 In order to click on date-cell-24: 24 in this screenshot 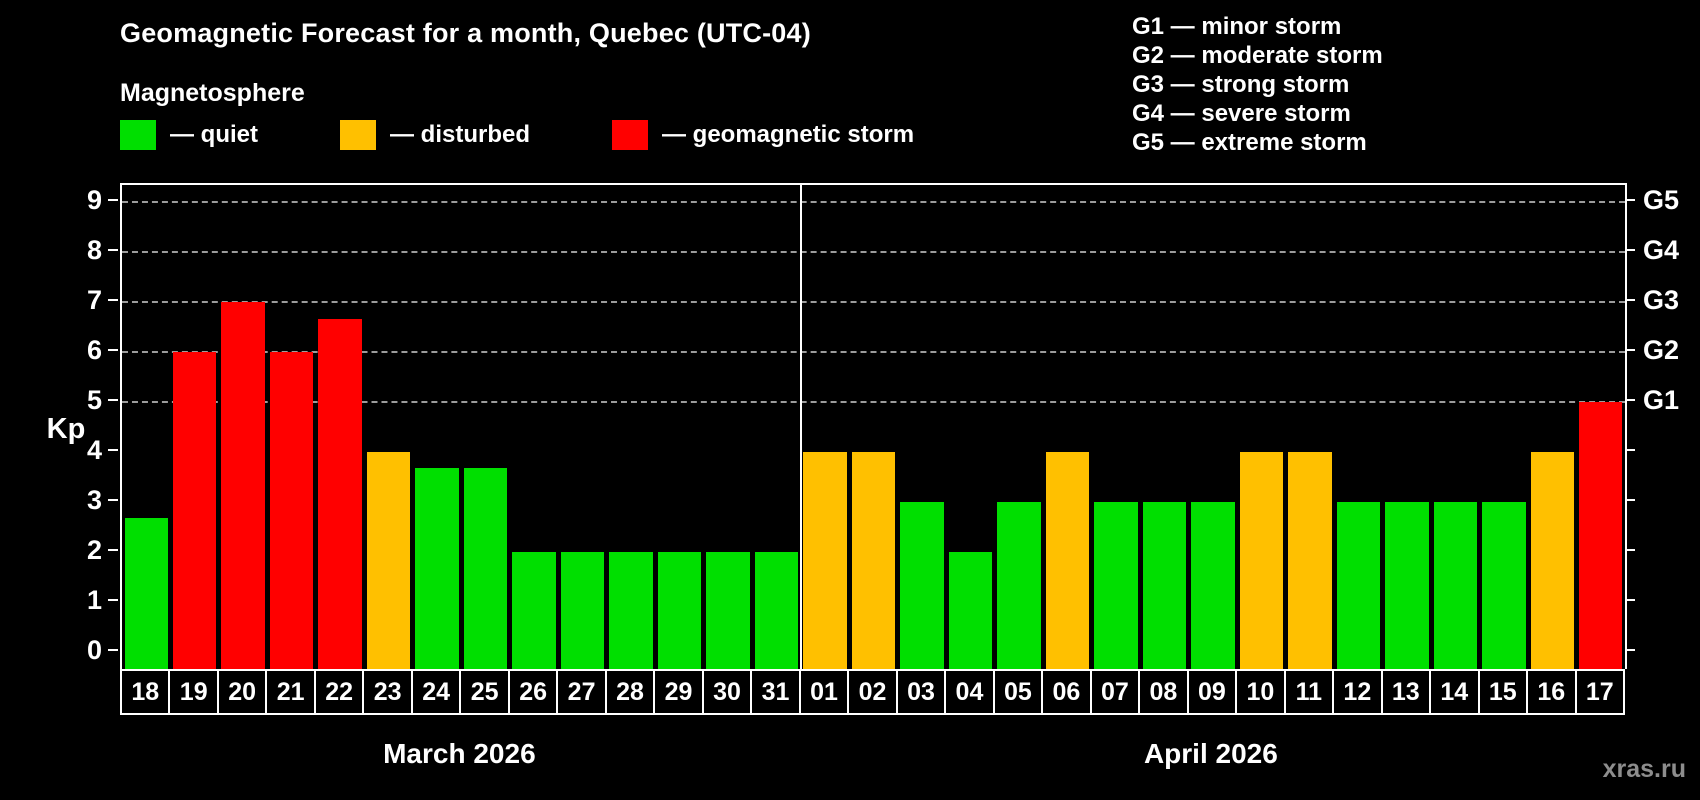, I will do `click(436, 692)`.